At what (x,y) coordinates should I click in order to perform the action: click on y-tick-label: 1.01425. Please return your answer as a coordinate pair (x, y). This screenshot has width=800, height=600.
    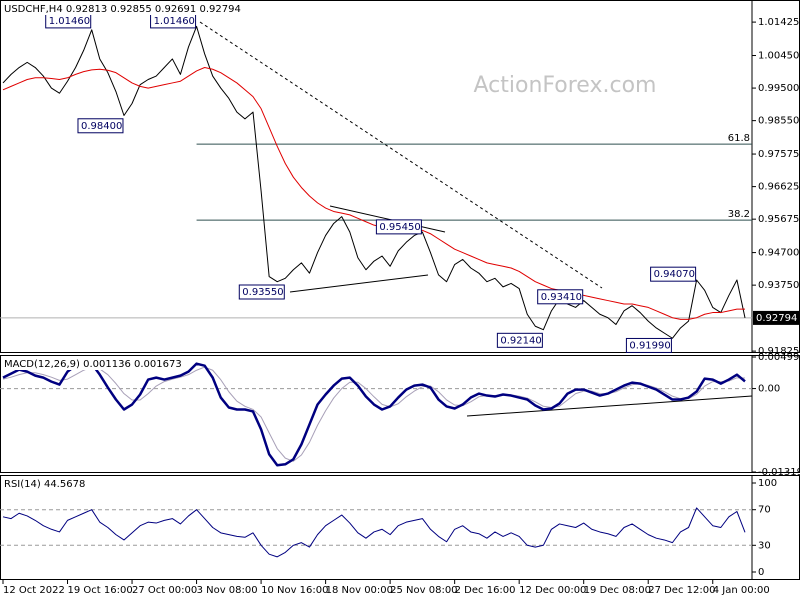
    Looking at the image, I should click on (778, 22).